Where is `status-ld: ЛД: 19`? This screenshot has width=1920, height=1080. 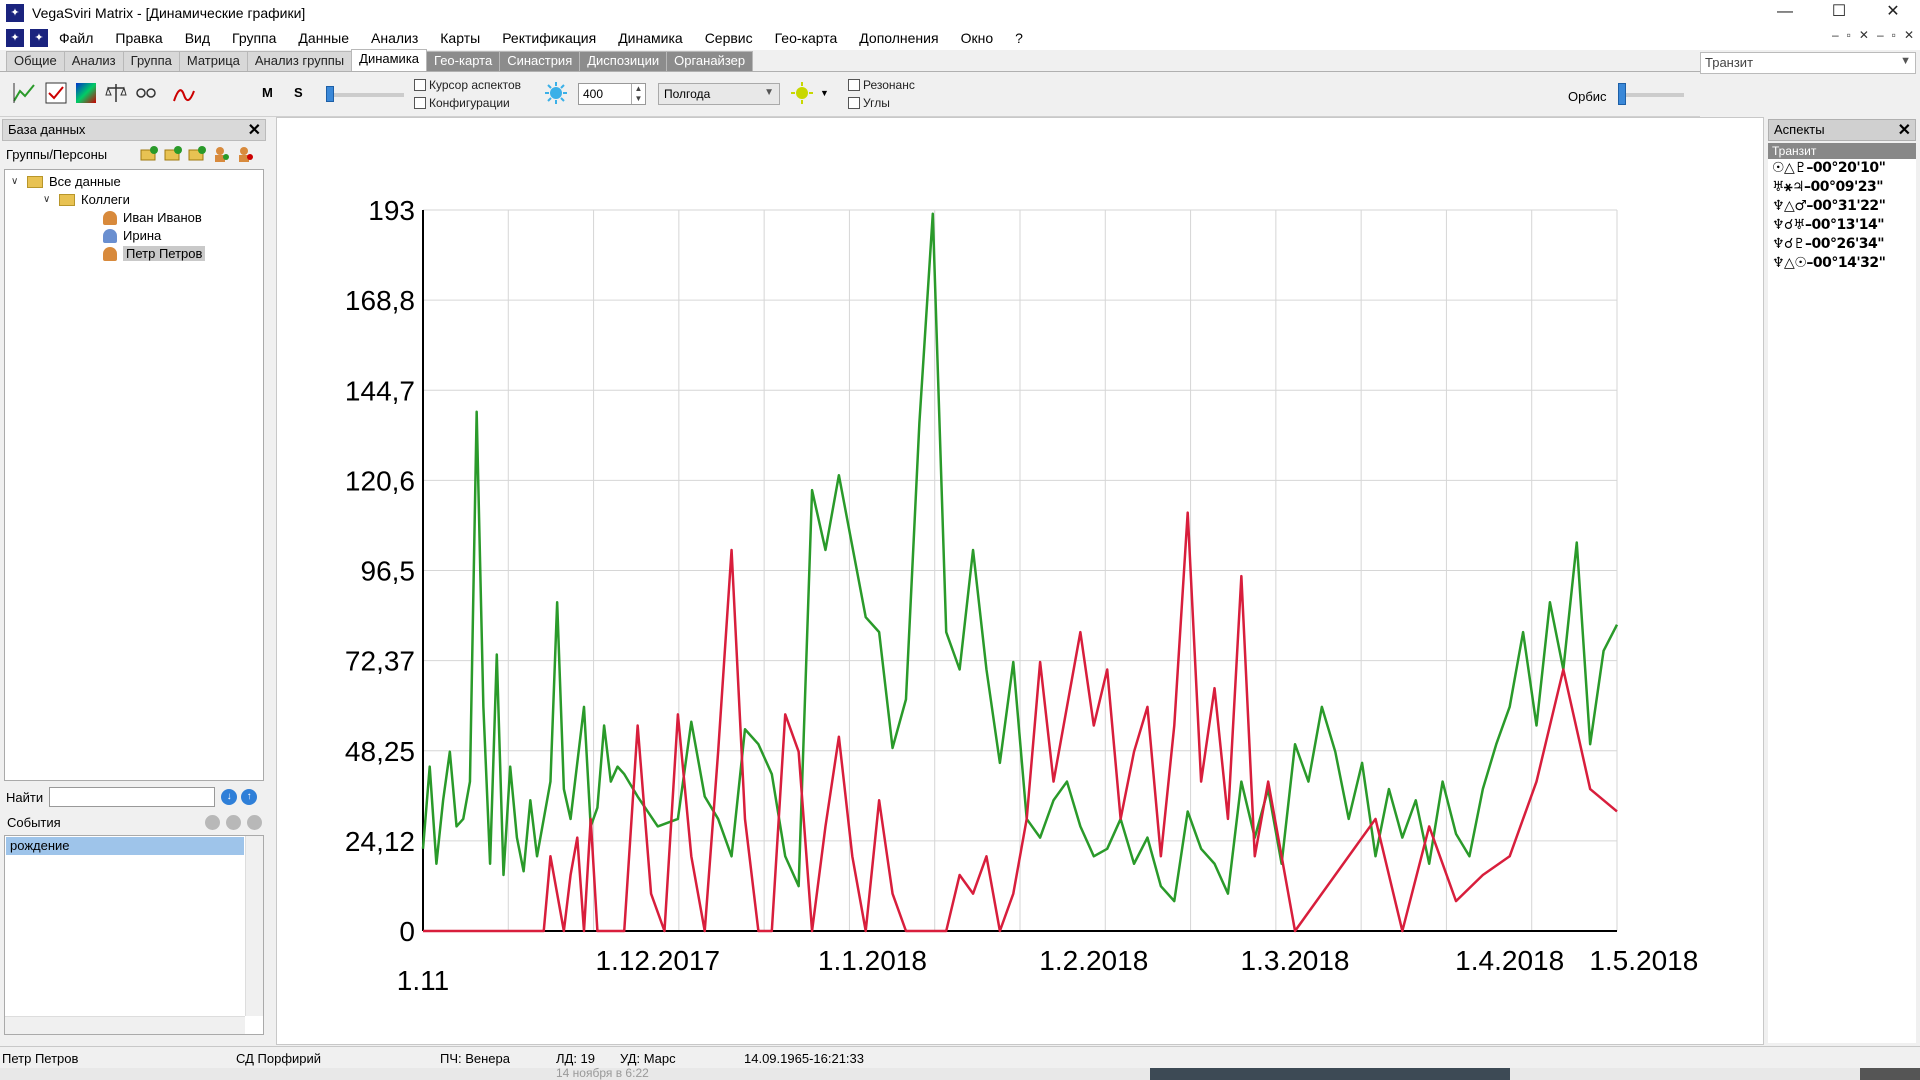 status-ld: ЛД: 19 is located at coordinates (576, 1058).